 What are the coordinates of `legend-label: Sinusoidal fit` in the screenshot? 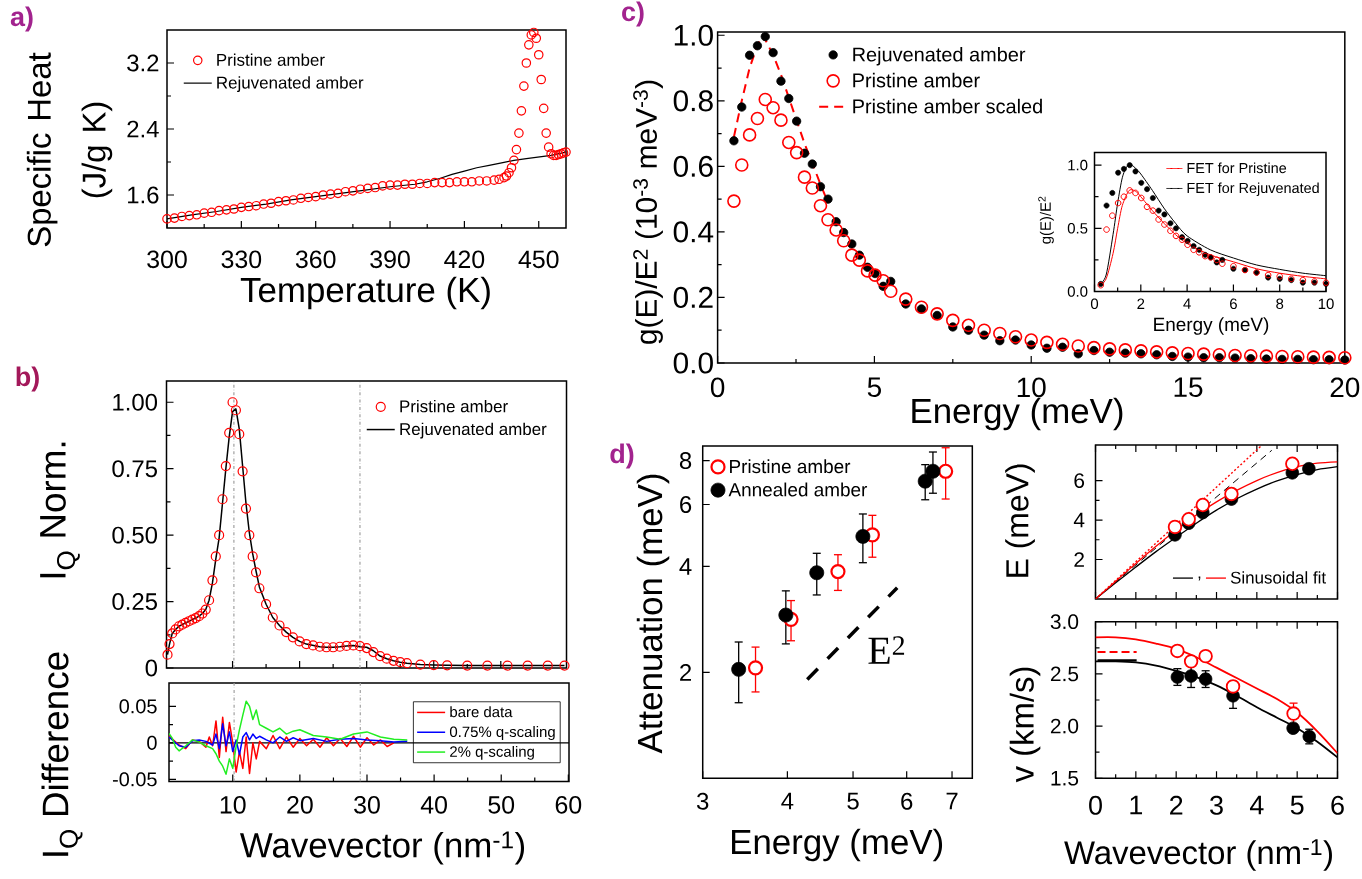 It's located at (1278, 577).